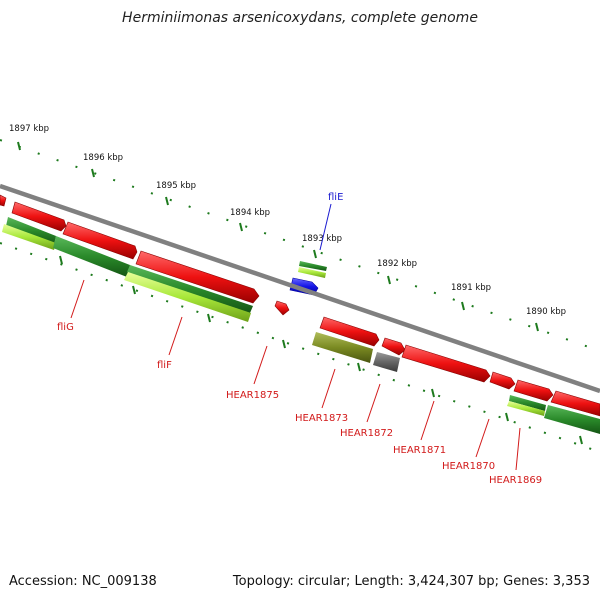 The width and height of the screenshot is (600, 600). I want to click on gene-label-flif: fliF, so click(164, 365).